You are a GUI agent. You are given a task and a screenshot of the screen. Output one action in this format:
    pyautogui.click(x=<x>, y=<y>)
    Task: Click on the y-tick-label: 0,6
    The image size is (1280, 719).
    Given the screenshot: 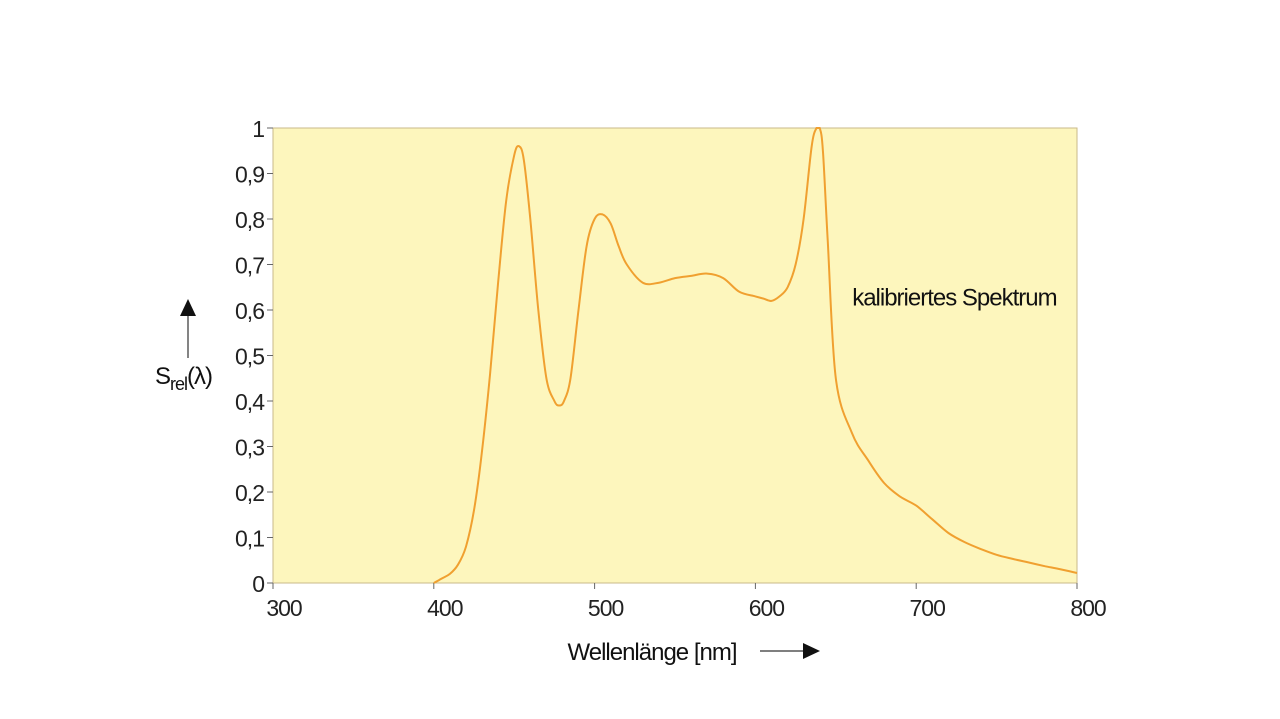 What is the action you would take?
    pyautogui.click(x=249, y=311)
    